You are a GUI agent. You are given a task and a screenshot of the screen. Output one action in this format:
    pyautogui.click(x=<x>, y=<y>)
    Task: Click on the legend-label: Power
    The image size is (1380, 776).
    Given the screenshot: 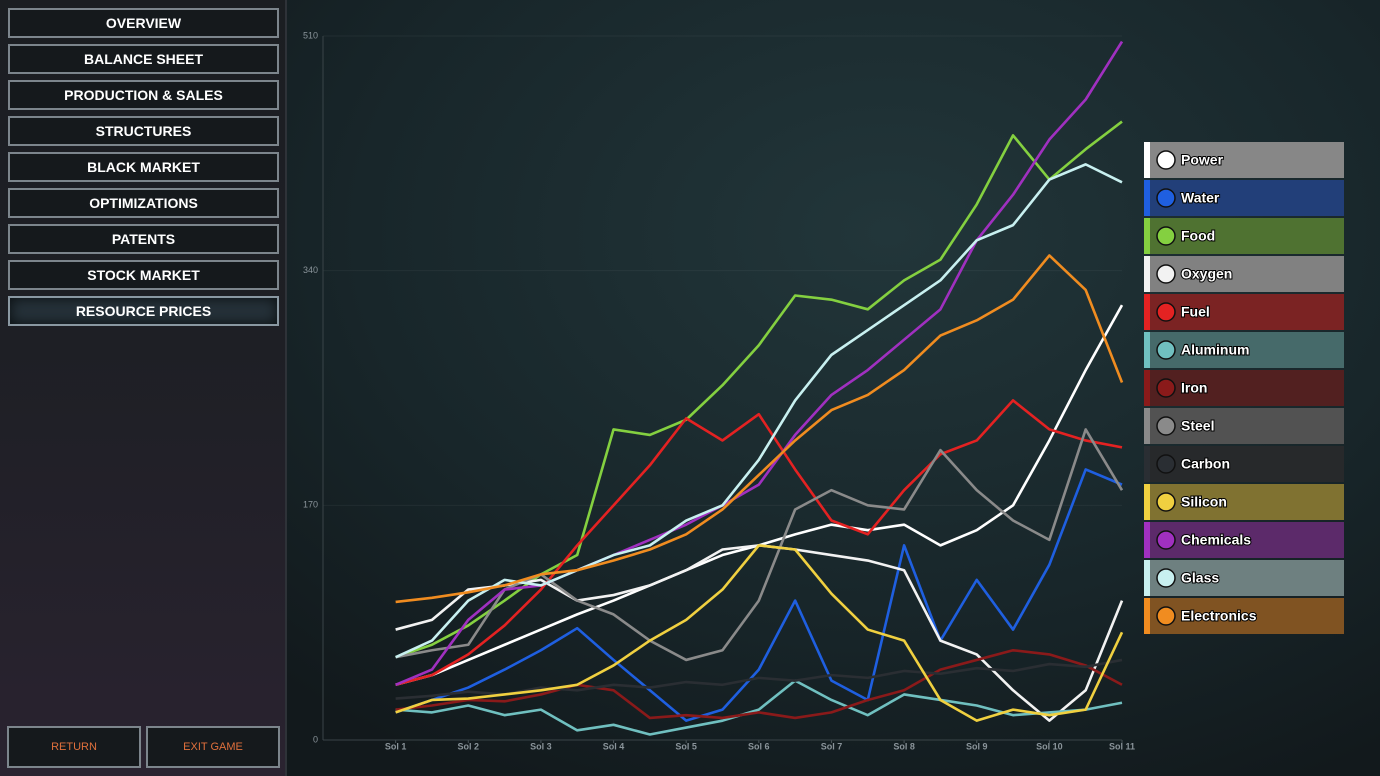 What is the action you would take?
    pyautogui.click(x=1202, y=160)
    